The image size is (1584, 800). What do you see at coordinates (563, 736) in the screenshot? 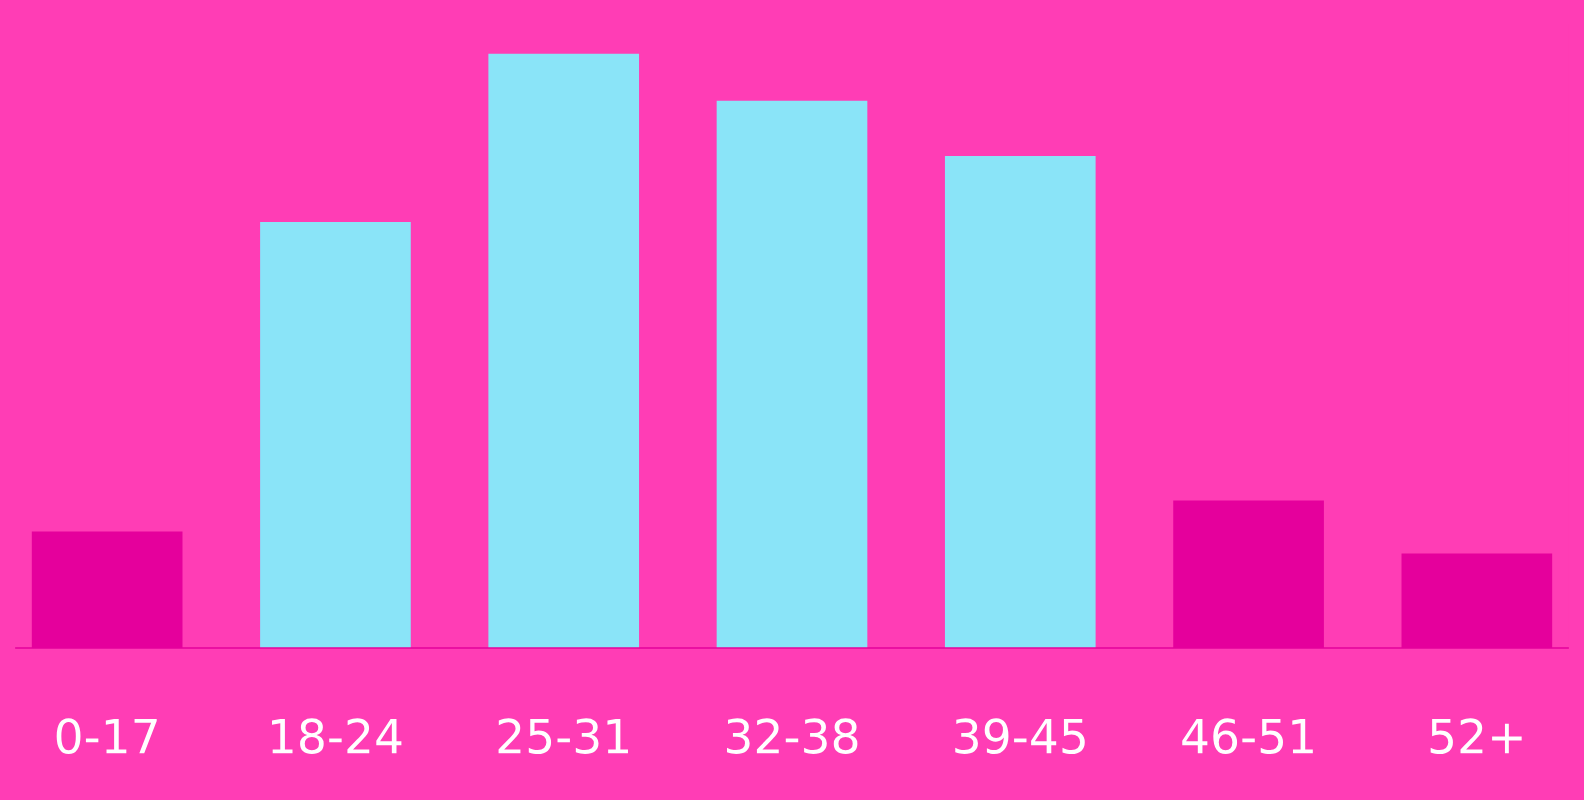
I see `x-tick-label: 25-31` at bounding box center [563, 736].